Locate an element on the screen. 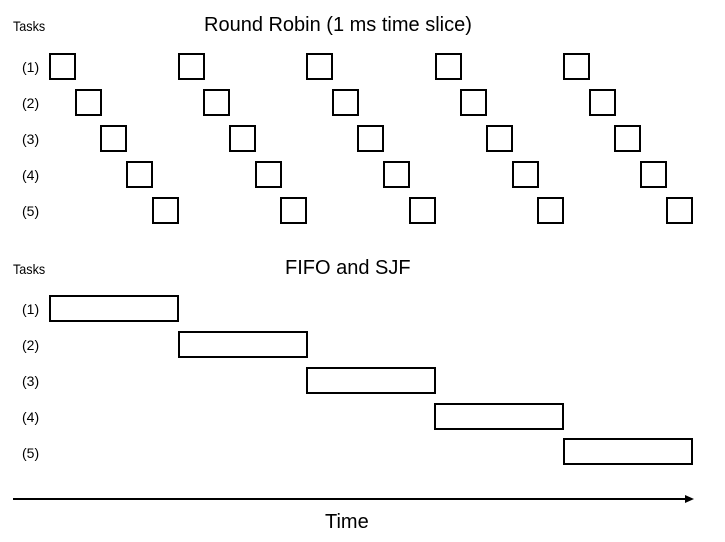 The height and width of the screenshot is (542, 725). time-axis-arrowhead is located at coordinates (689, 499).